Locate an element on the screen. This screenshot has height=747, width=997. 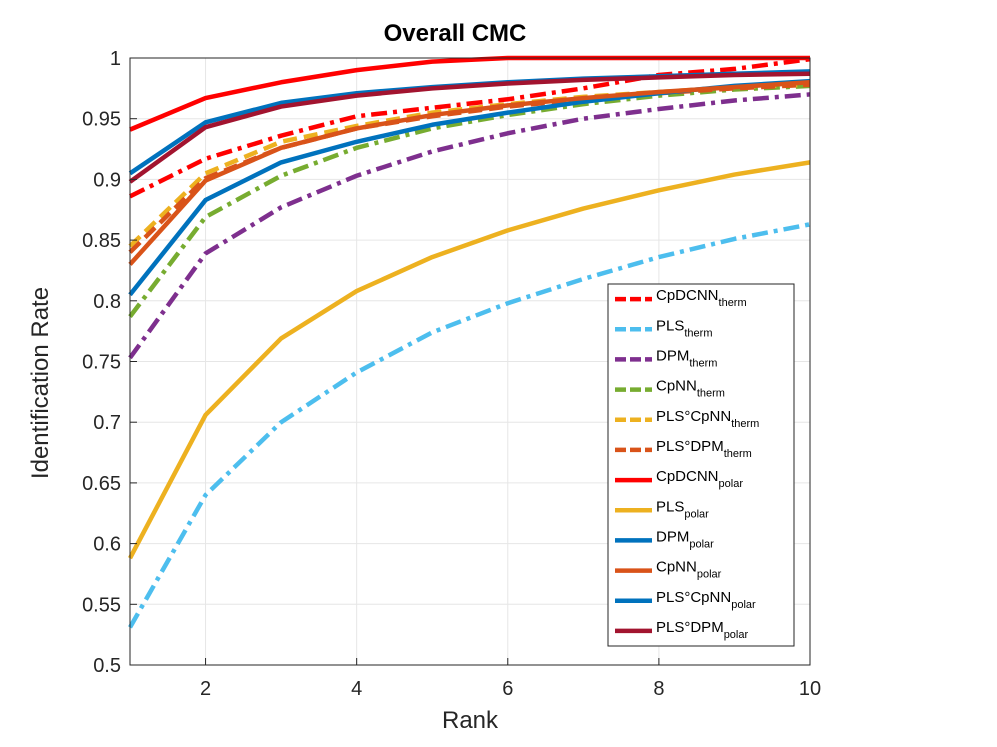
legend-entry-label: CpNNpolar is located at coordinates (689, 570).